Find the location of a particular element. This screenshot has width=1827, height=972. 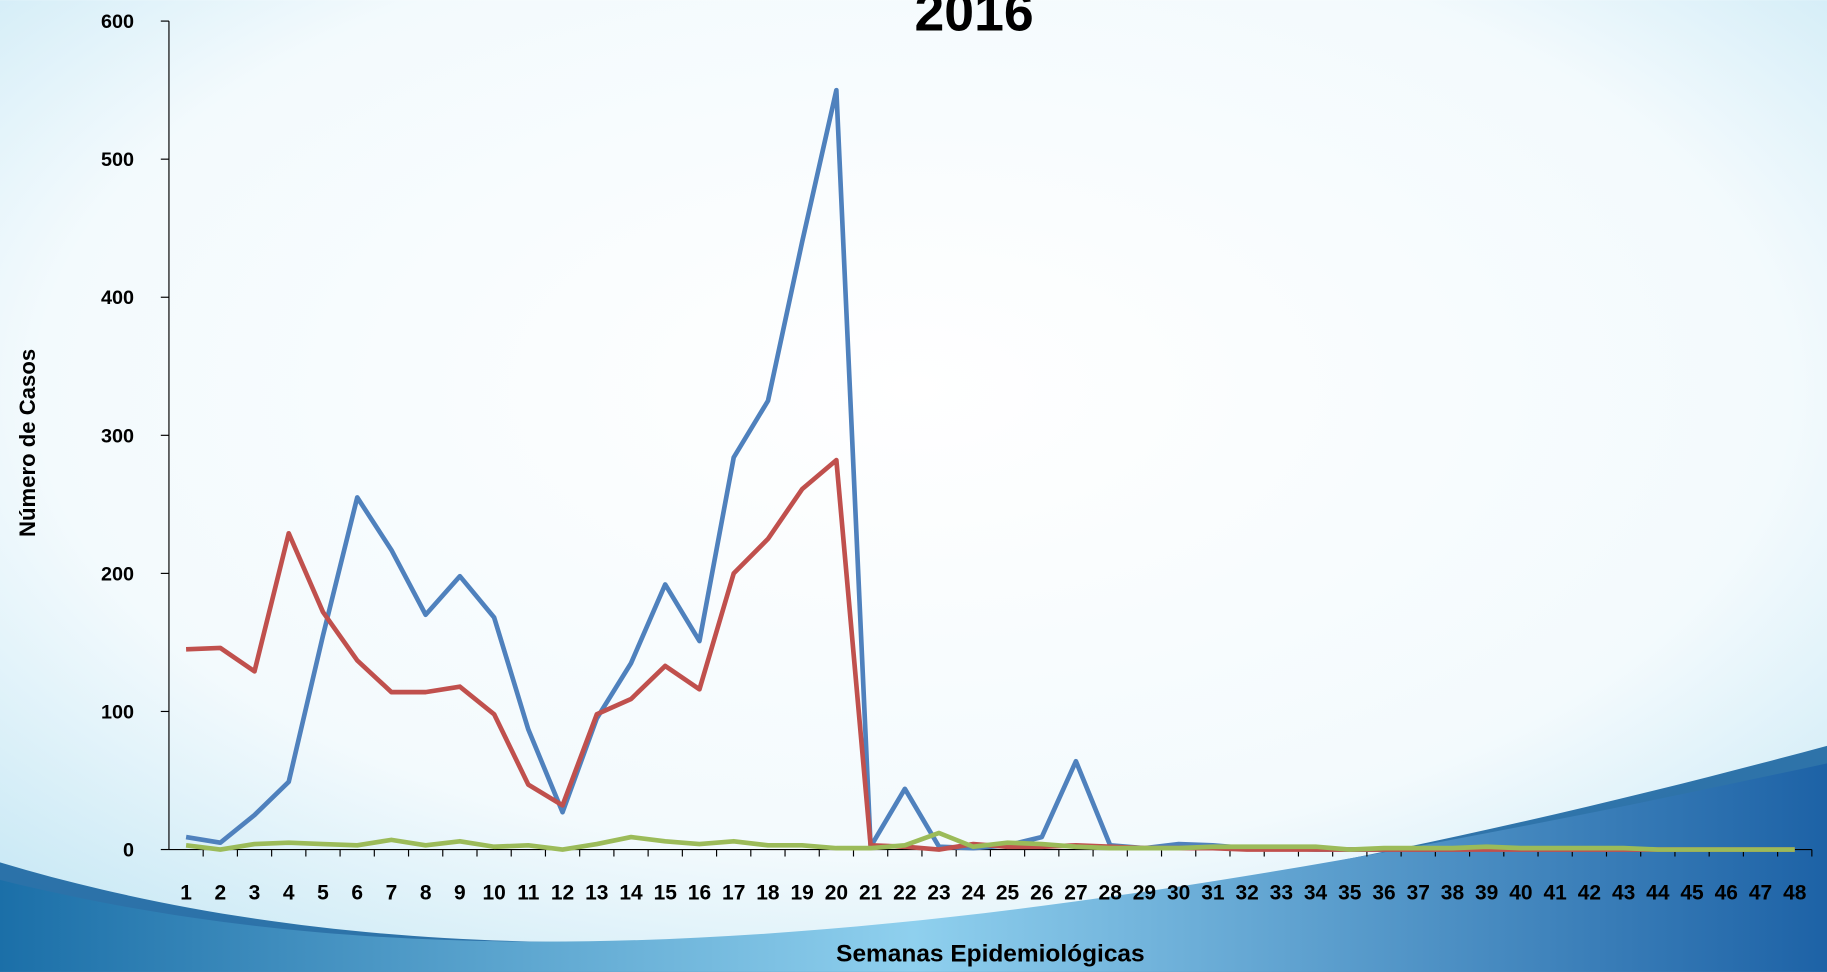

x-tick-label: 47 is located at coordinates (1760, 893).